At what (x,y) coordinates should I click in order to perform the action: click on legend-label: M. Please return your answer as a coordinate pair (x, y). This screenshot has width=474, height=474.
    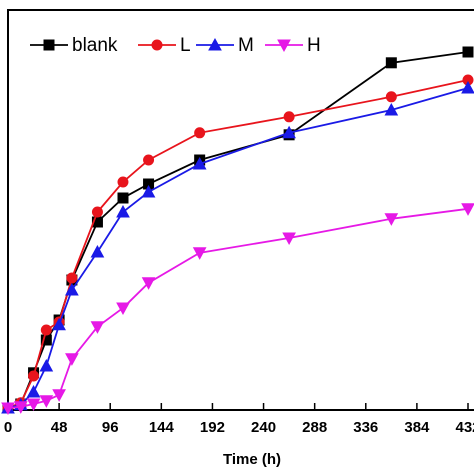
    Looking at the image, I should click on (246, 45).